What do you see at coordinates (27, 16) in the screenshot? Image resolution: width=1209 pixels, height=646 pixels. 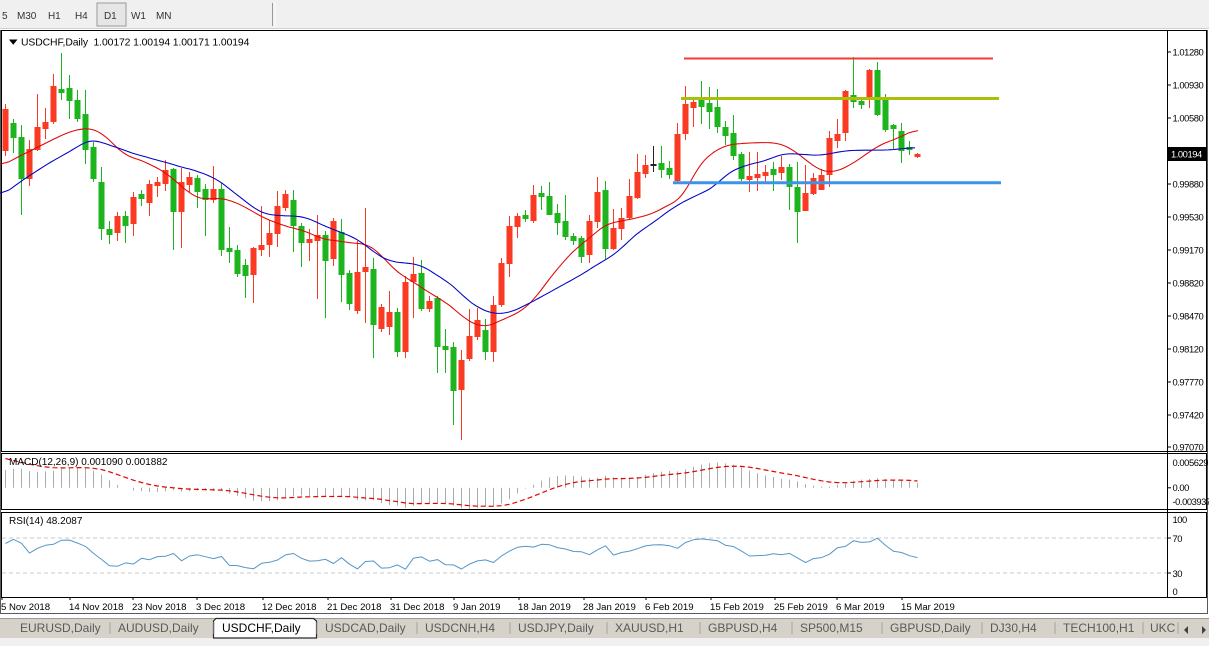 I see `svg-text: M30` at bounding box center [27, 16].